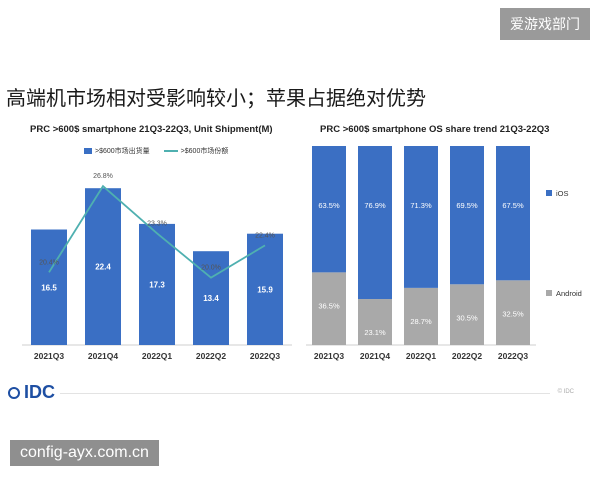 This screenshot has height=480, width=600. I want to click on android-share-label: 32.5%, so click(513, 313).